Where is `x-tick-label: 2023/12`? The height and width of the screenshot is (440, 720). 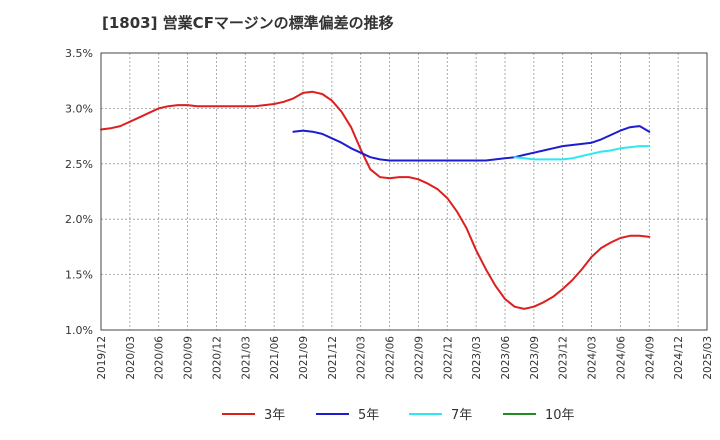
x-tick-label: 2023/12 is located at coordinates (564, 358).